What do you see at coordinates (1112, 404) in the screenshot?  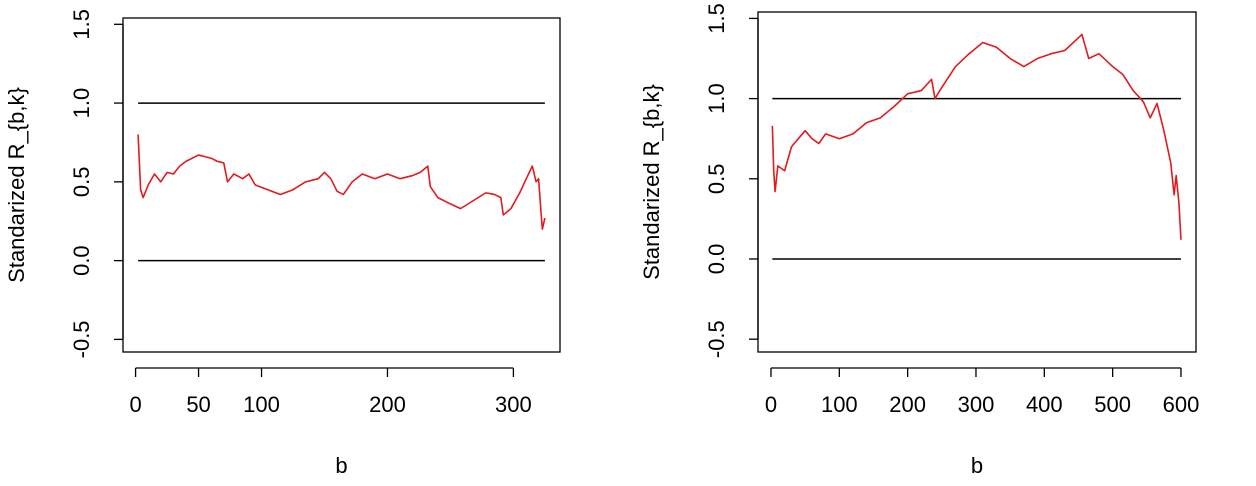 I see `x-tick-label: 500` at bounding box center [1112, 404].